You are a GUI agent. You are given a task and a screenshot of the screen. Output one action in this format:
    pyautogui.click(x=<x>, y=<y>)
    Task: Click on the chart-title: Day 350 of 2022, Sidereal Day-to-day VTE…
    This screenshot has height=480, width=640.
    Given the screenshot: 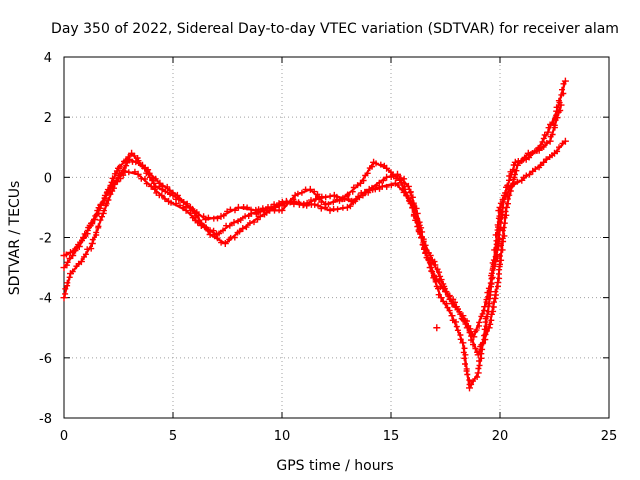 What is the action you would take?
    pyautogui.click(x=335, y=29)
    